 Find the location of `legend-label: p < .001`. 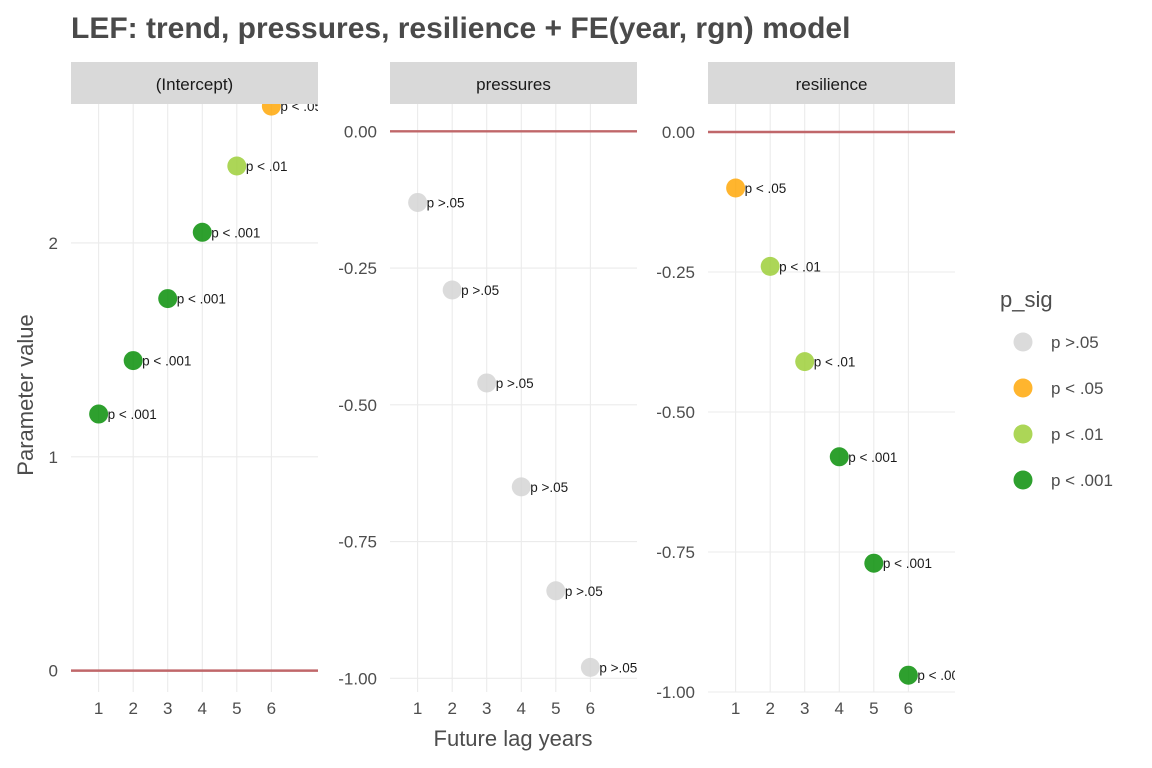

legend-label: p < .001 is located at coordinates (1082, 480).